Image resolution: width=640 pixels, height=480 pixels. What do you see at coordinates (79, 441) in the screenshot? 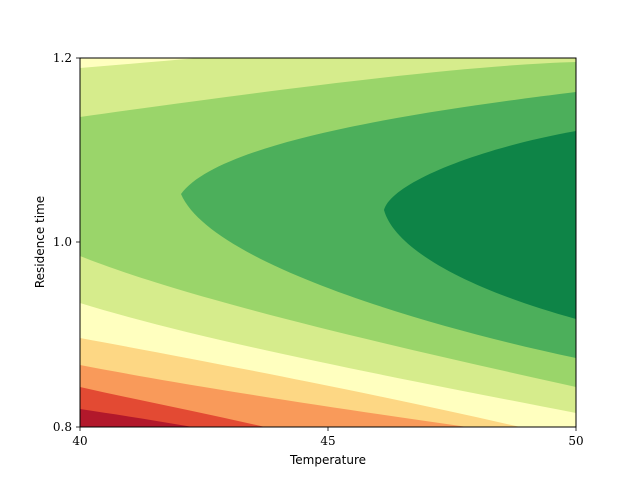
I see `x-tick-label: 40` at bounding box center [79, 441].